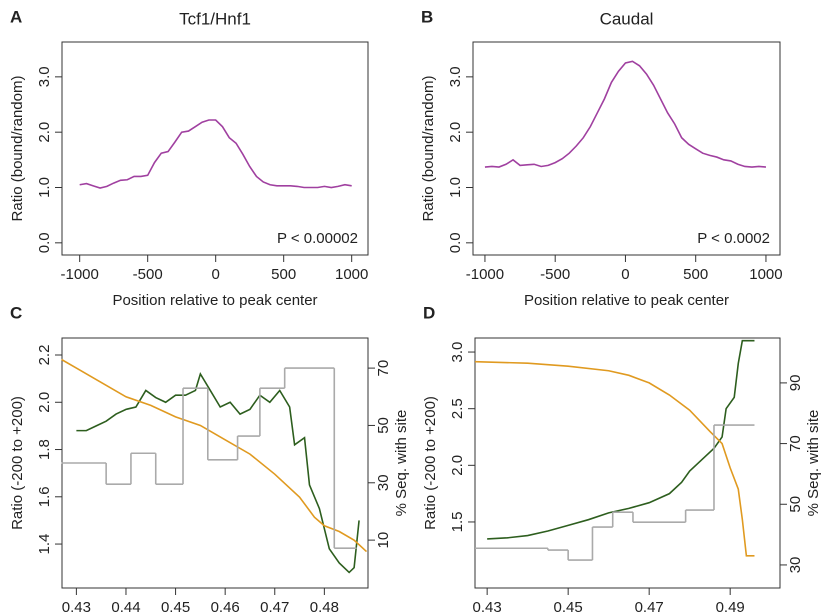 Image resolution: width=822 pixels, height=616 pixels. I want to click on chart-title: Tcf1/Hnf1, so click(215, 18).